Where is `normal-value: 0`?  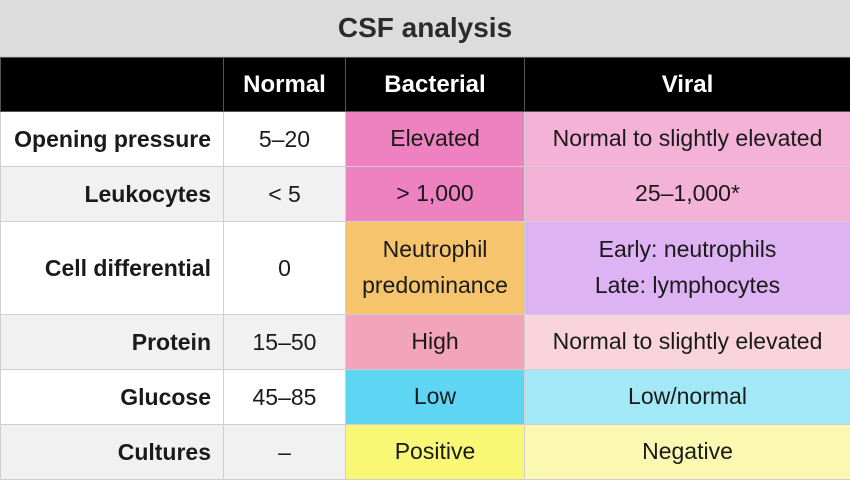
normal-value: 0 is located at coordinates (285, 268).